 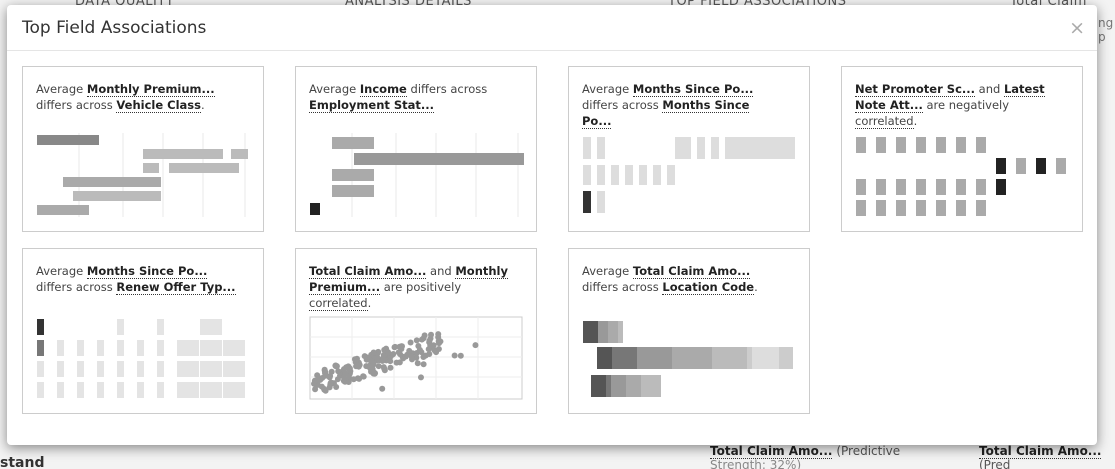 What do you see at coordinates (421, 287) in the screenshot?
I see `text: are positively` at bounding box center [421, 287].